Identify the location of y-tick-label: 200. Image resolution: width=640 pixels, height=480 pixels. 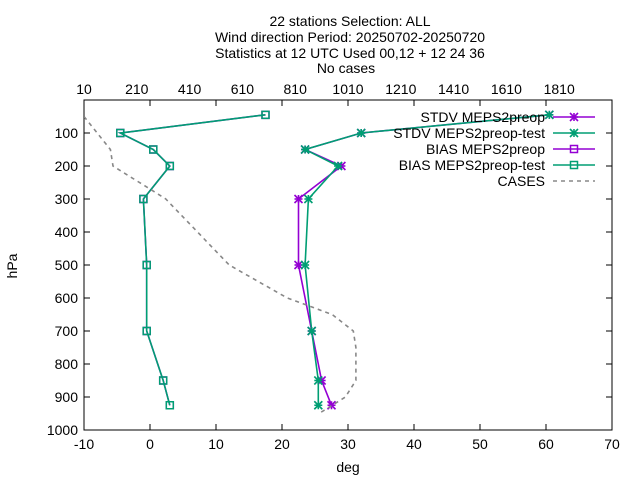
(67, 166).